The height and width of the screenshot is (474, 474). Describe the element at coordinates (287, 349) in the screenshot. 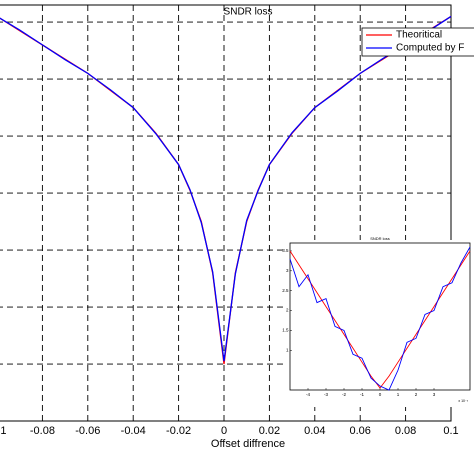

I see `y-tick-label: 1` at that location.